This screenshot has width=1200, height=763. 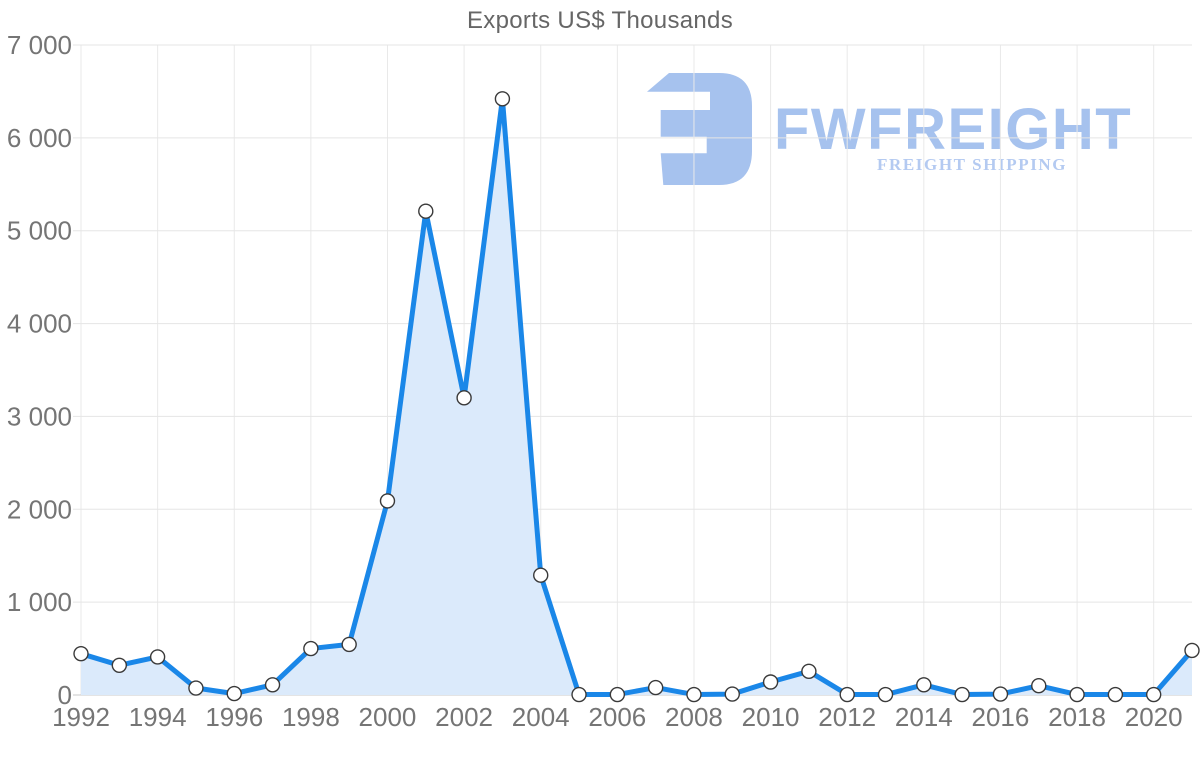 What do you see at coordinates (158, 717) in the screenshot?
I see `x-tick-label: 1994` at bounding box center [158, 717].